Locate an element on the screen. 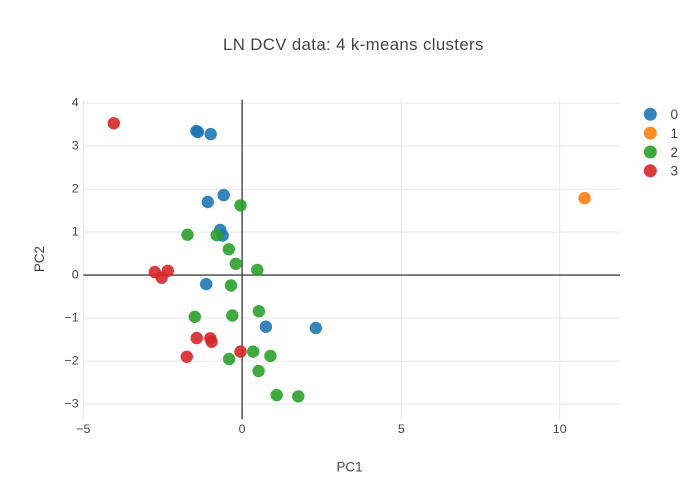 The image size is (700, 500). svg-text:LN DCV data: 4 k-means cluster: LN DCV data: 4 k-means clusters is located at coordinates (353, 44).